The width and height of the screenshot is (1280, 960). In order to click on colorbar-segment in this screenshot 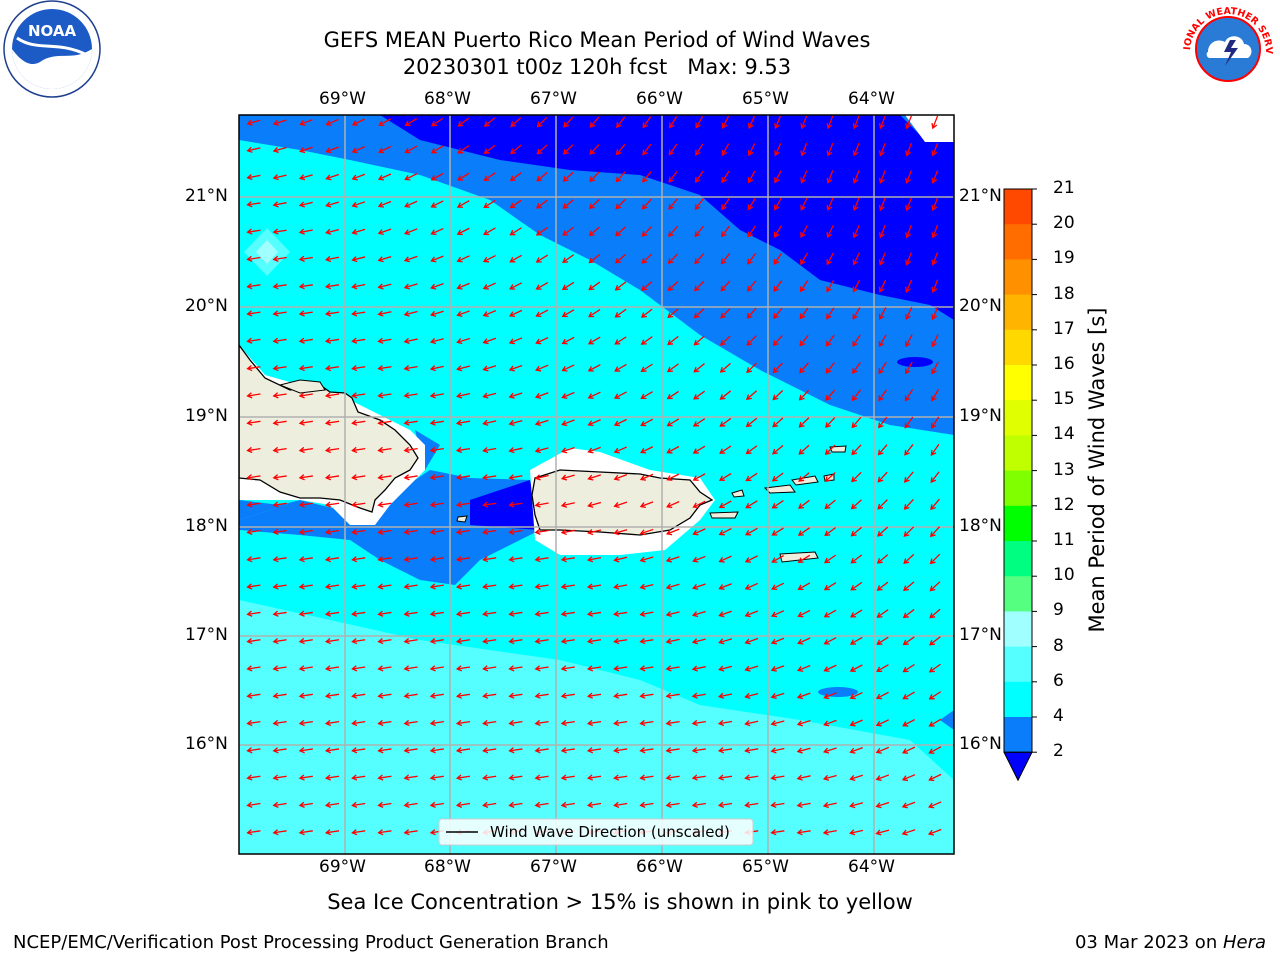, I will do `click(1018, 418)`.